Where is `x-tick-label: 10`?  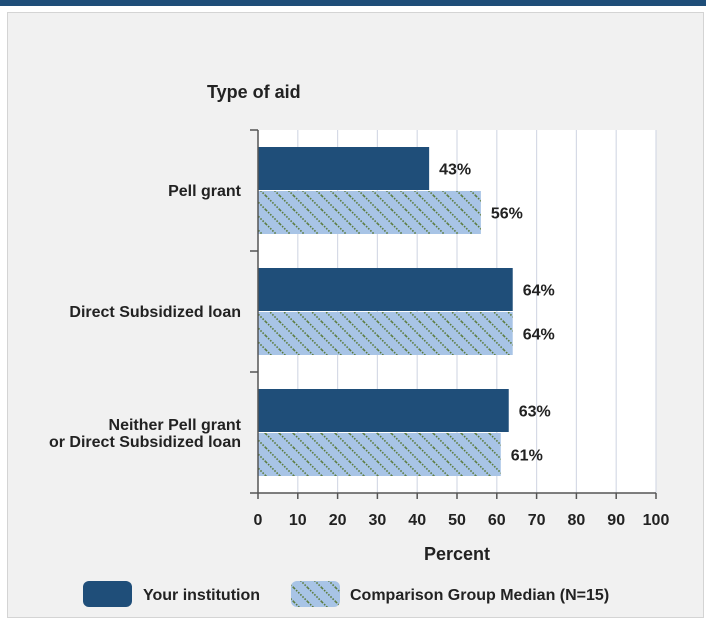
x-tick-label: 10 is located at coordinates (298, 520).